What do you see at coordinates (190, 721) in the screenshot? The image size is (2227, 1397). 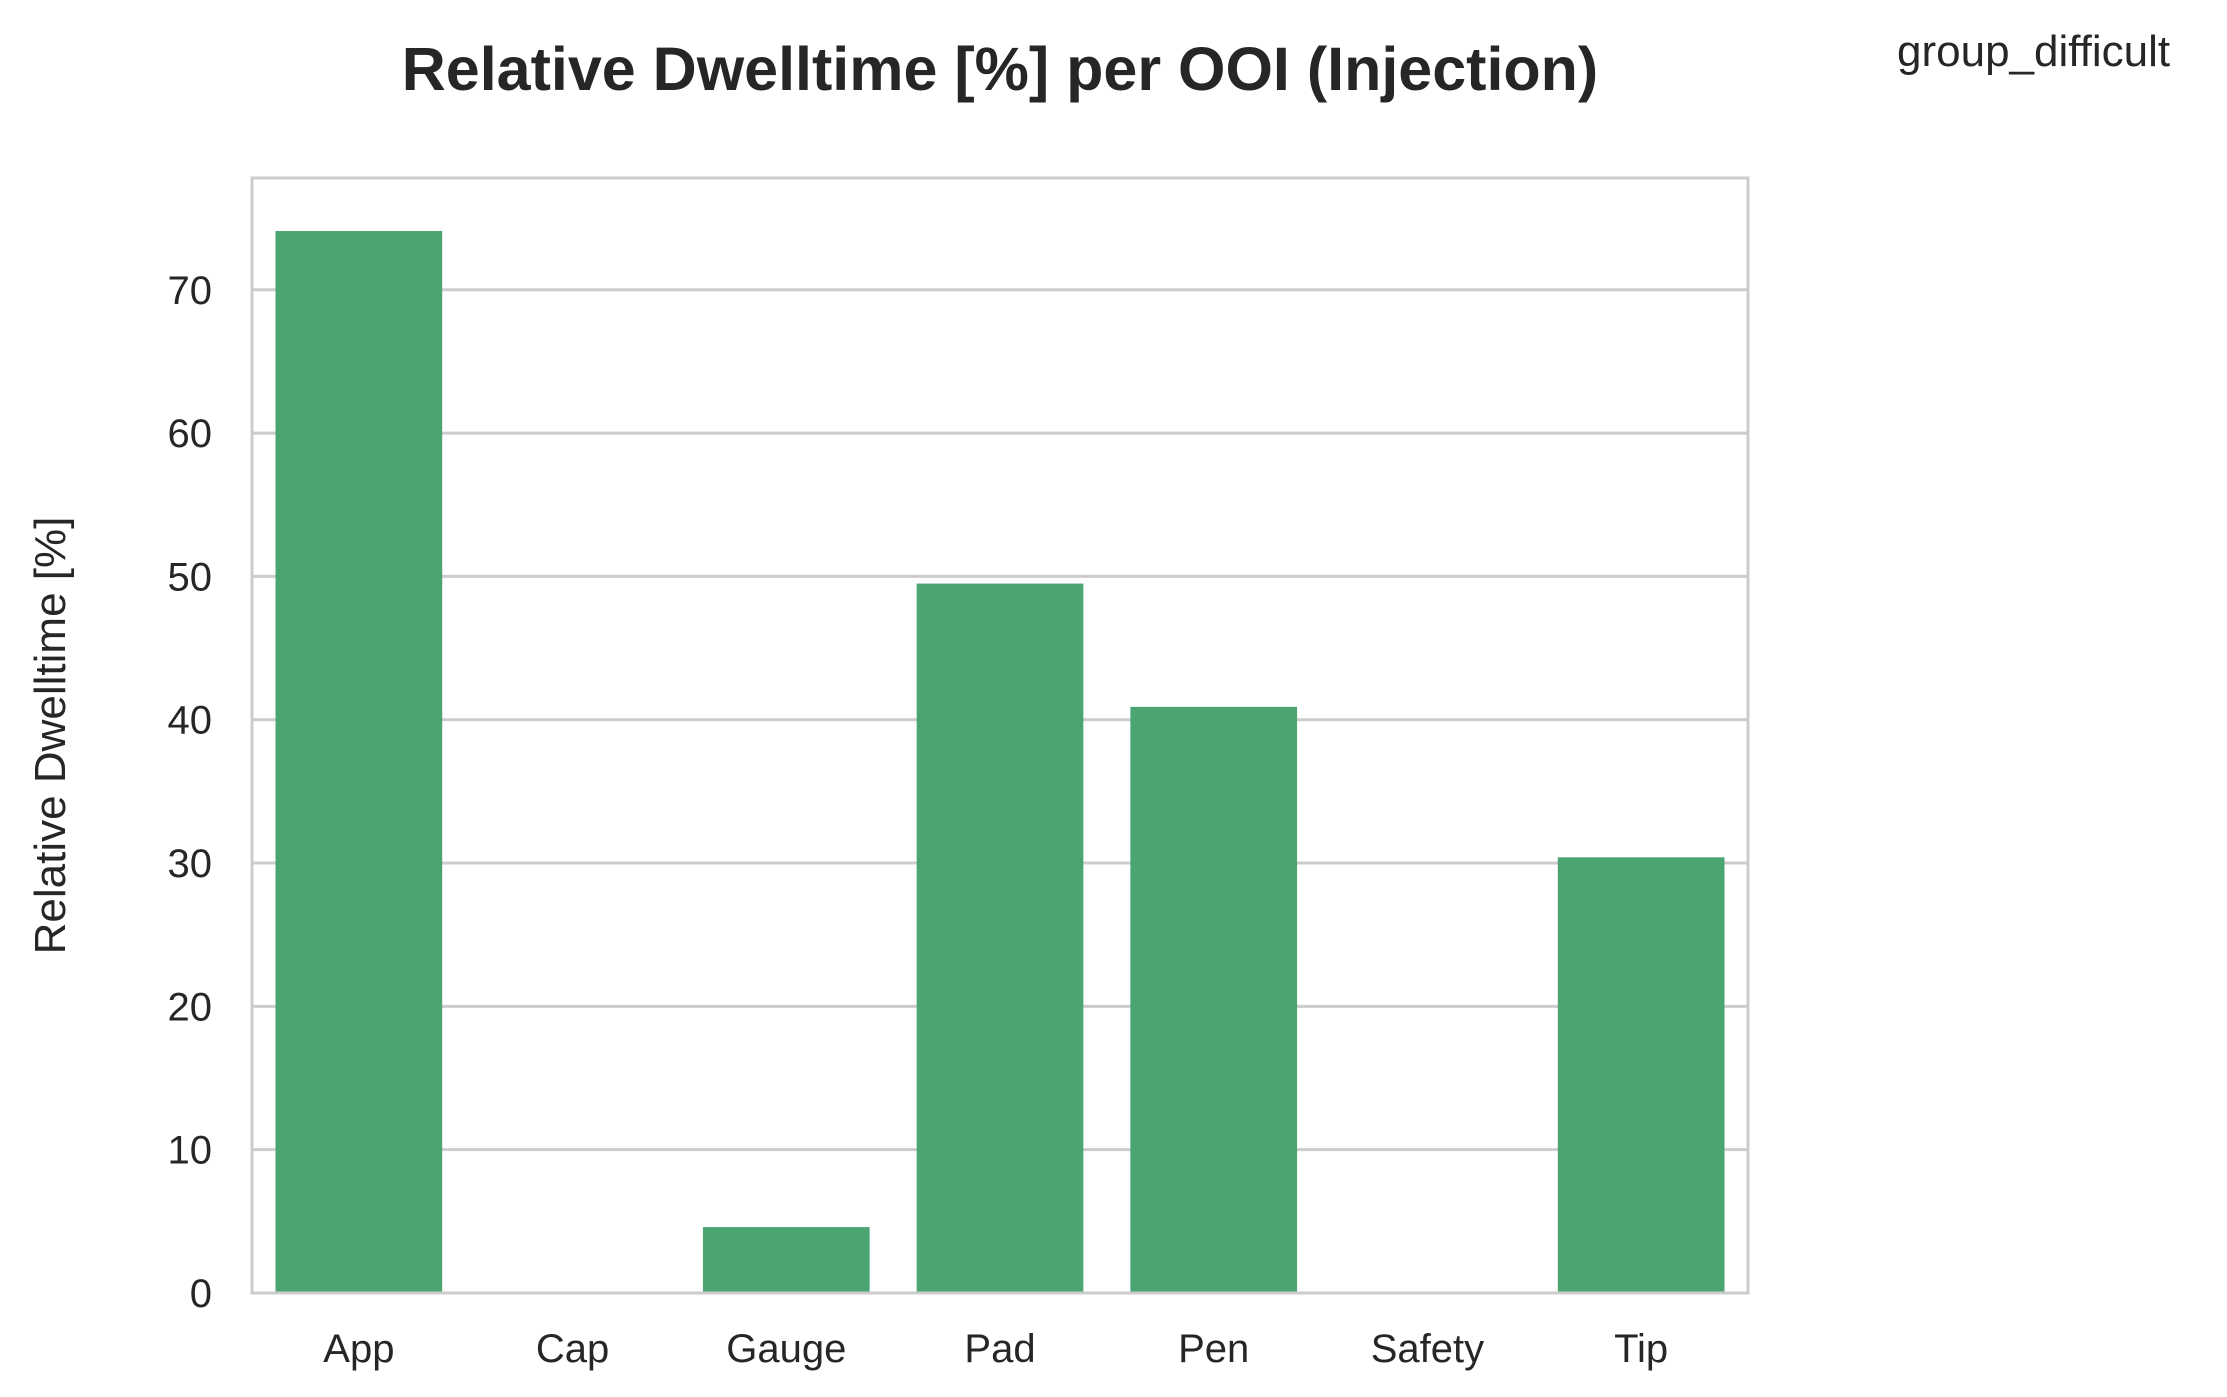 I see `y-tick-label: 40` at bounding box center [190, 721].